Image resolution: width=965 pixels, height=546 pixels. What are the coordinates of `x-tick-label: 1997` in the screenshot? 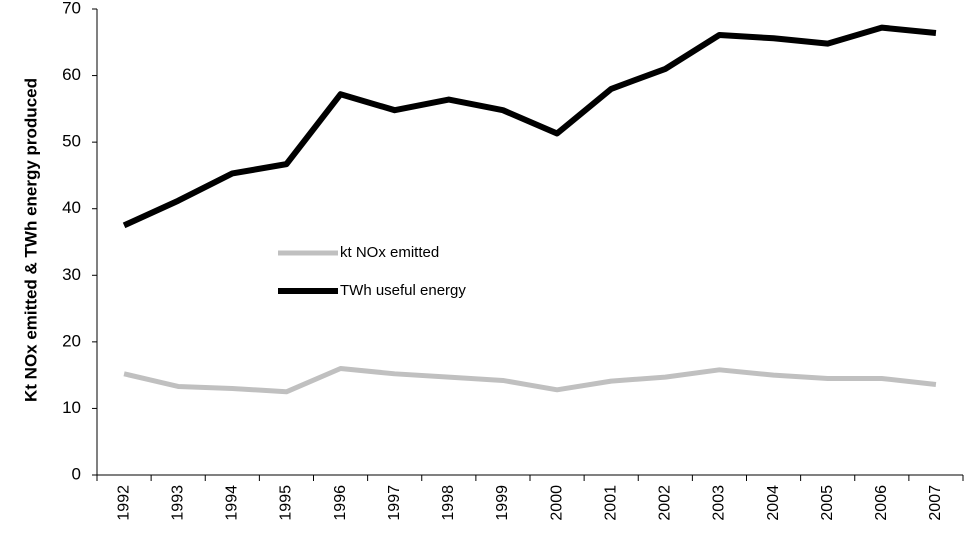 It's located at (394, 503).